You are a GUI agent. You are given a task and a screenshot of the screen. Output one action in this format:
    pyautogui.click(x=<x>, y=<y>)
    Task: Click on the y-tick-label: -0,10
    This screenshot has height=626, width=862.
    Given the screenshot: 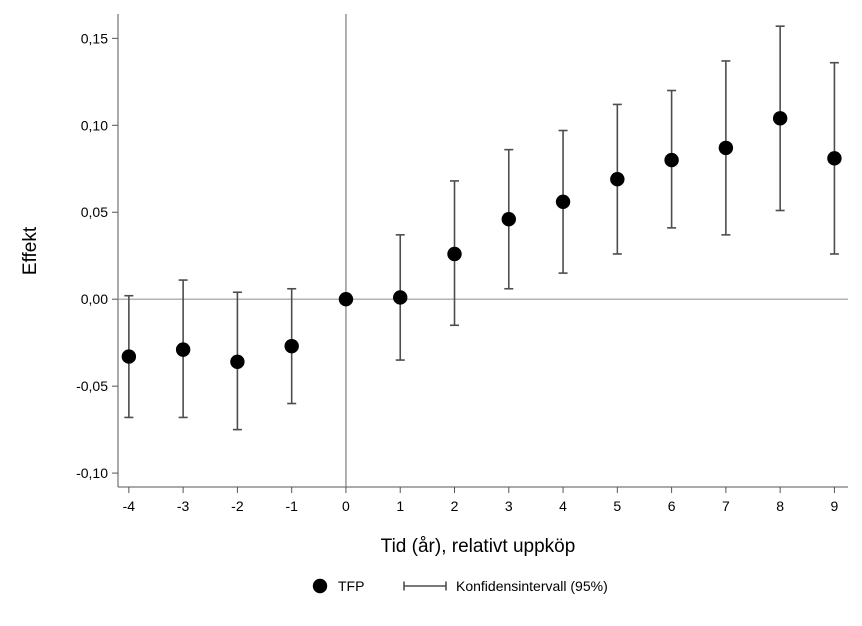 What is the action you would take?
    pyautogui.click(x=92, y=473)
    